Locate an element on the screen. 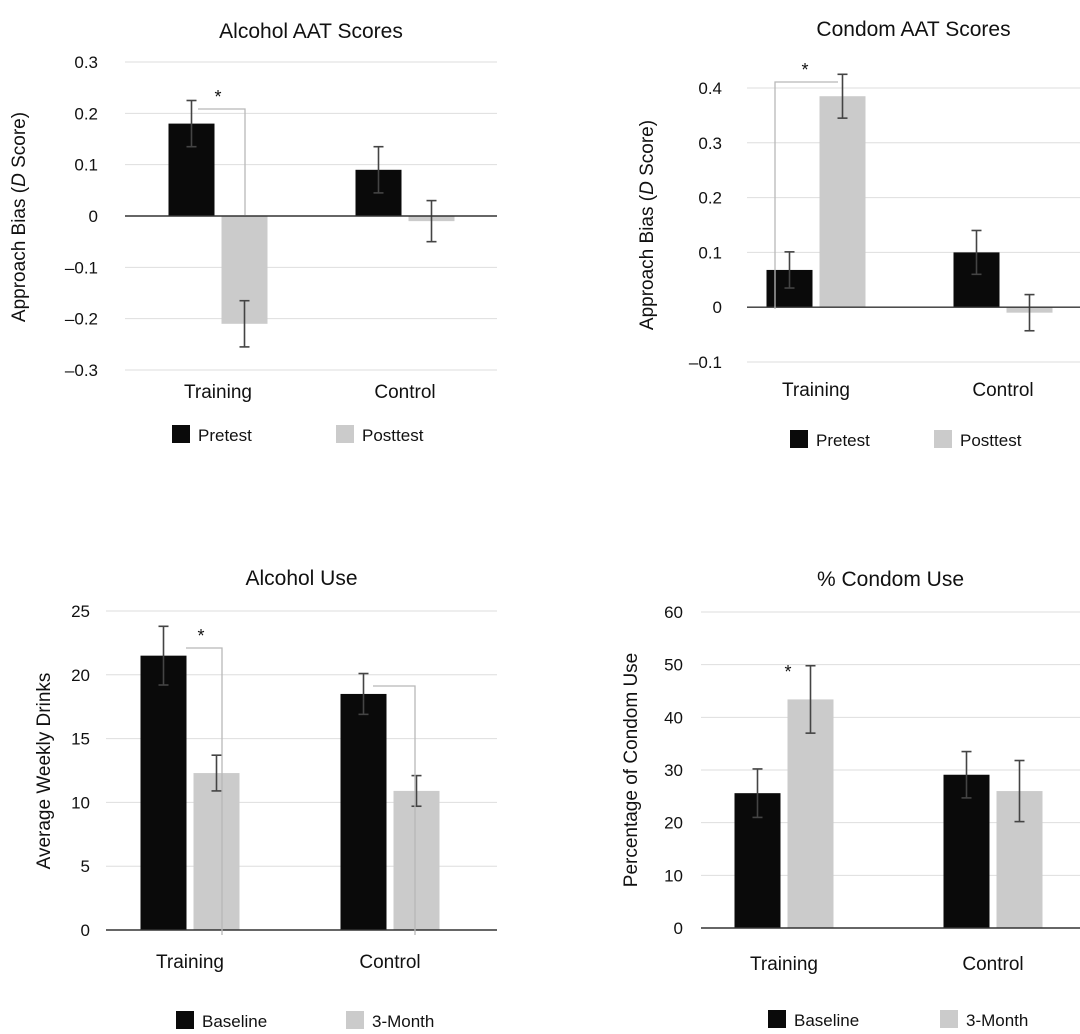  chart-1-y-tick-label: 0.1 is located at coordinates (86, 165).